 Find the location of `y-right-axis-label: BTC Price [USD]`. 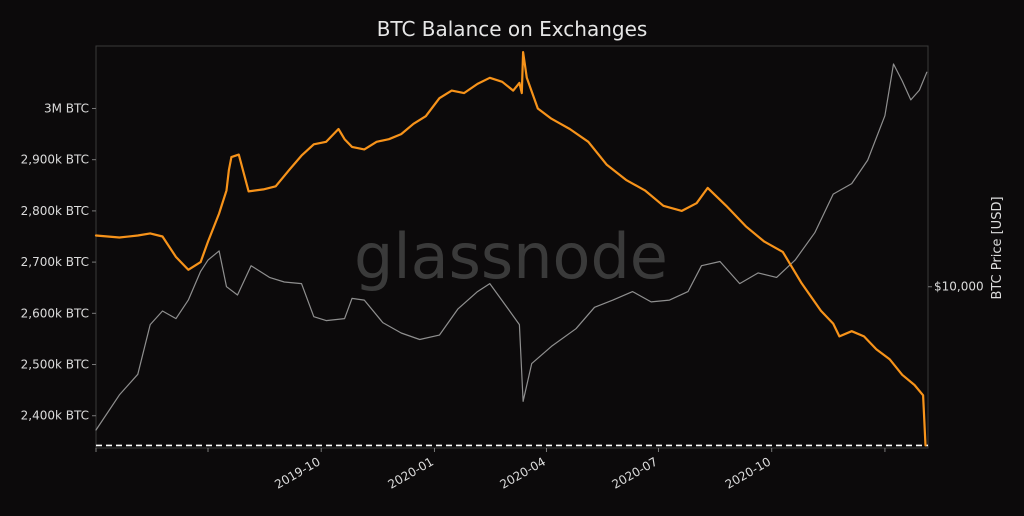

y-right-axis-label: BTC Price [USD] is located at coordinates (997, 247).